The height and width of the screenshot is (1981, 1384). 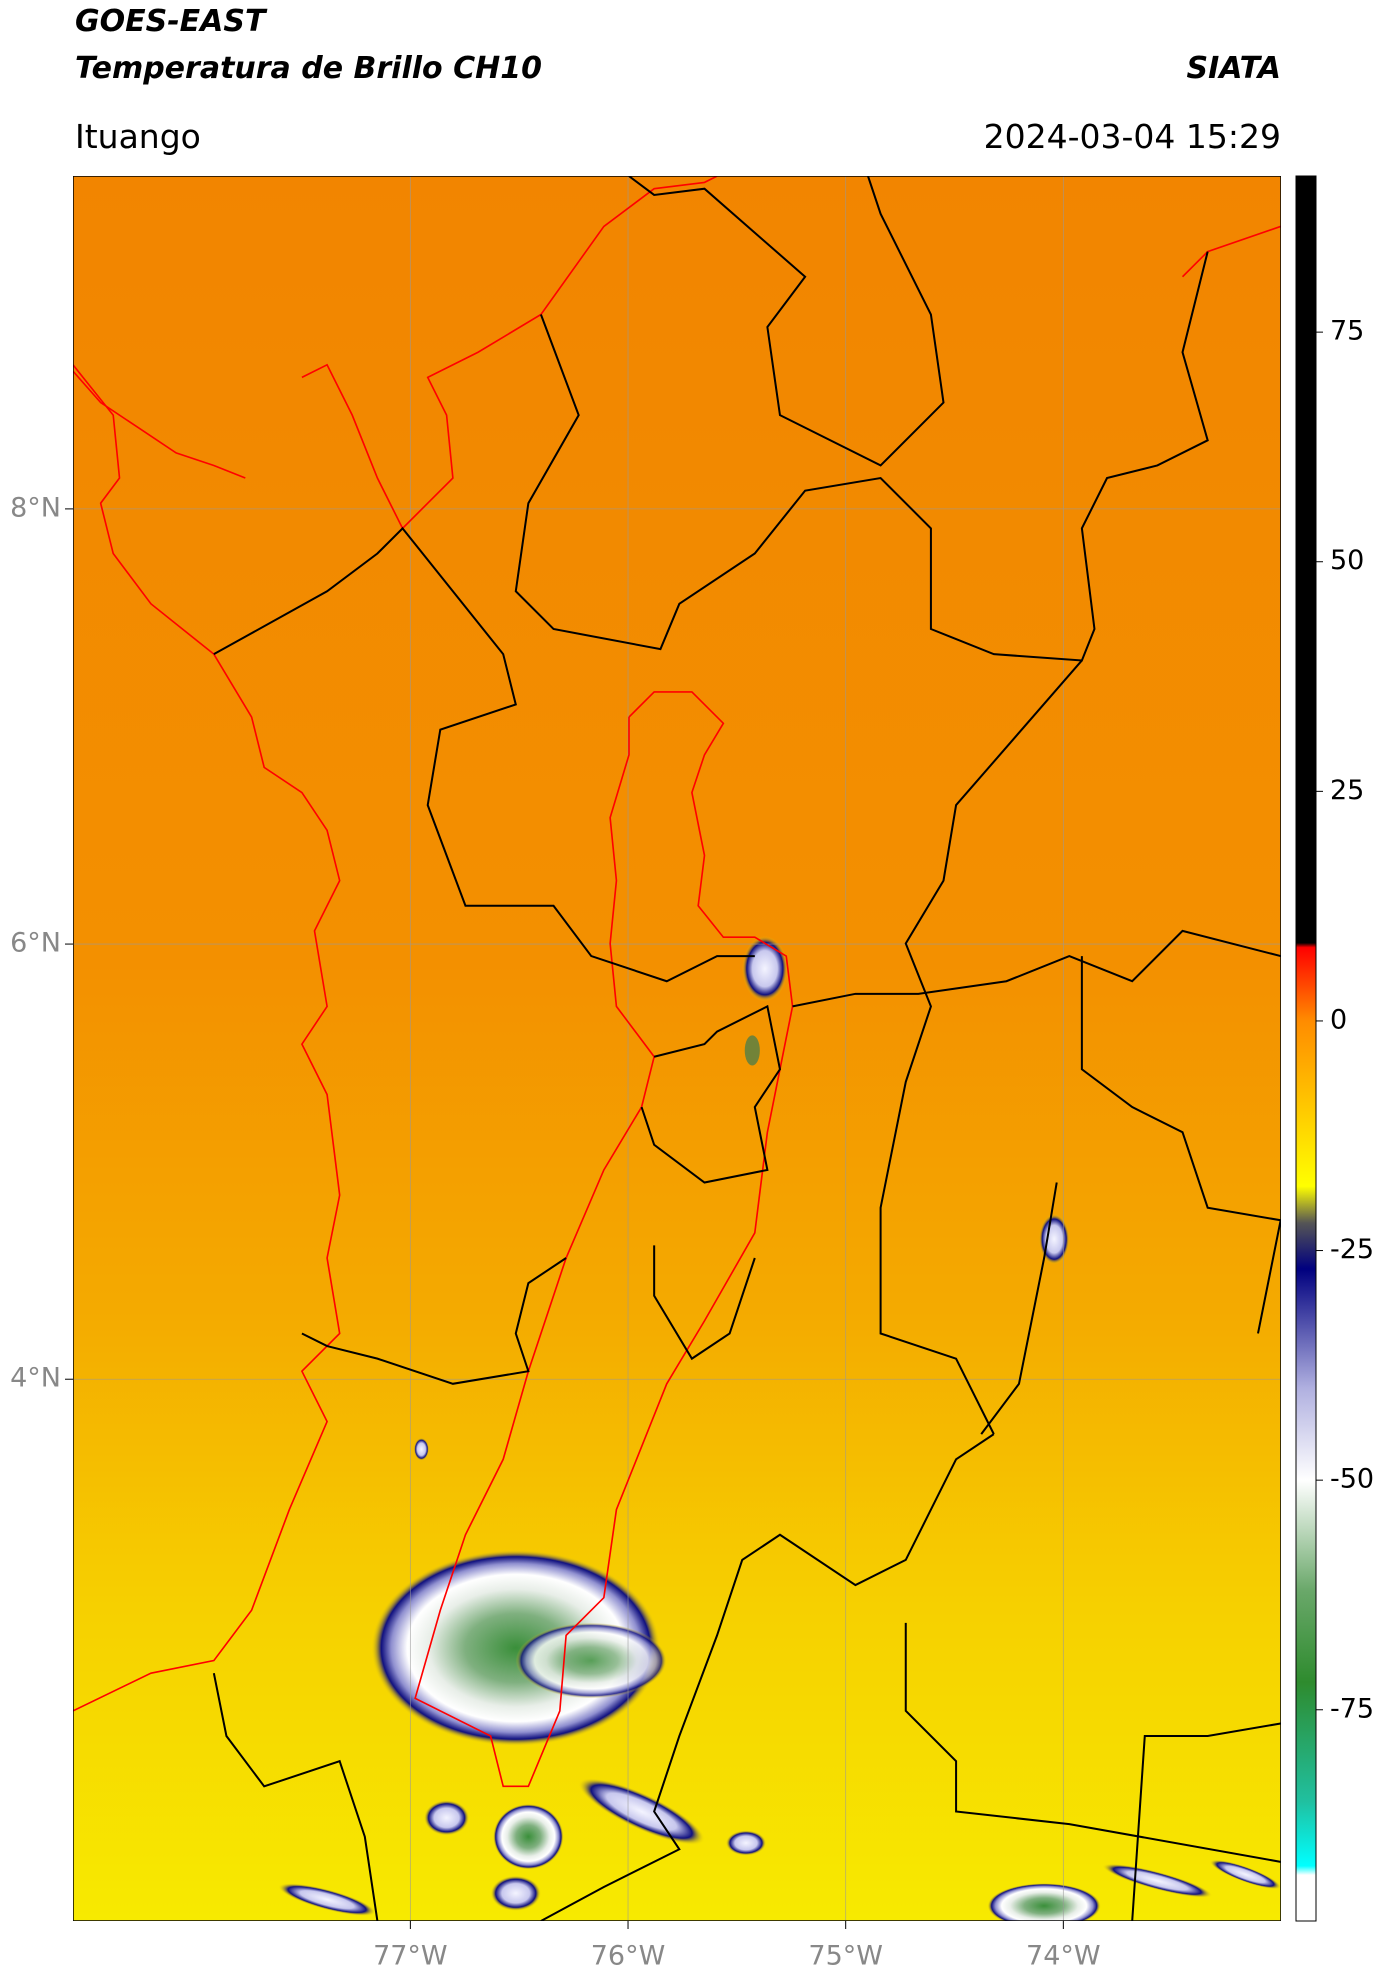 What do you see at coordinates (138, 136) in the screenshot?
I see `region: Ituango` at bounding box center [138, 136].